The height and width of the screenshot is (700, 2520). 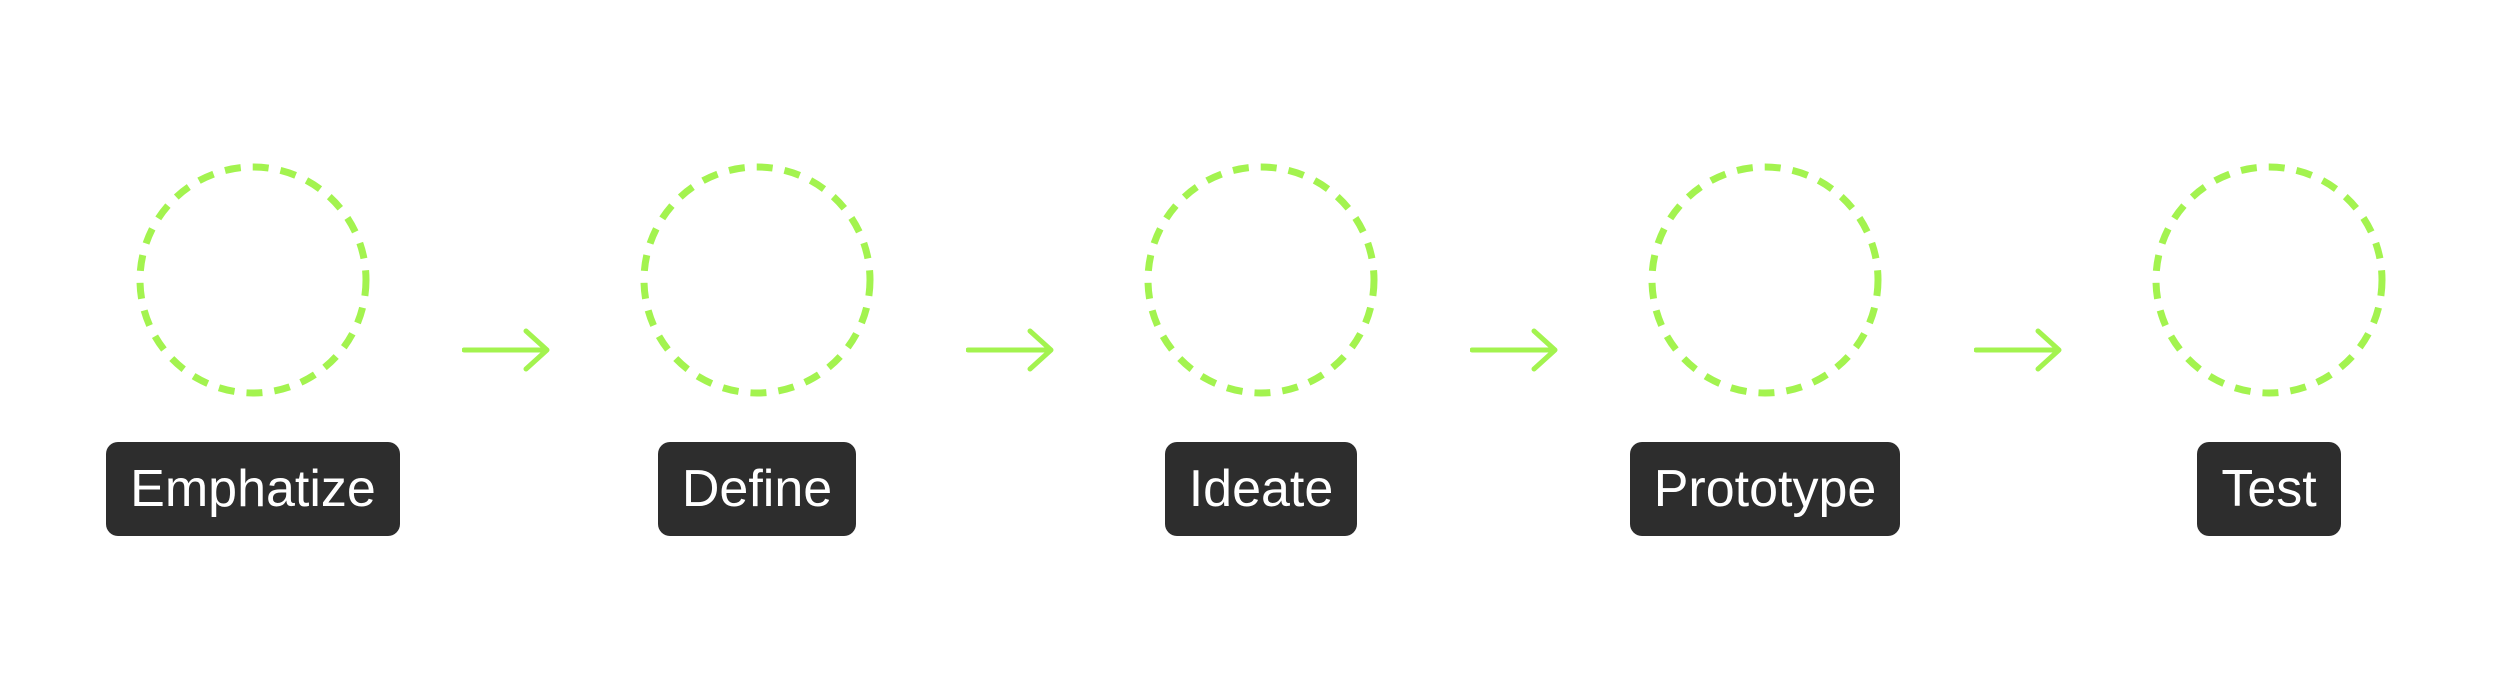 What do you see at coordinates (1261, 489) in the screenshot?
I see `step-label: Ideate` at bounding box center [1261, 489].